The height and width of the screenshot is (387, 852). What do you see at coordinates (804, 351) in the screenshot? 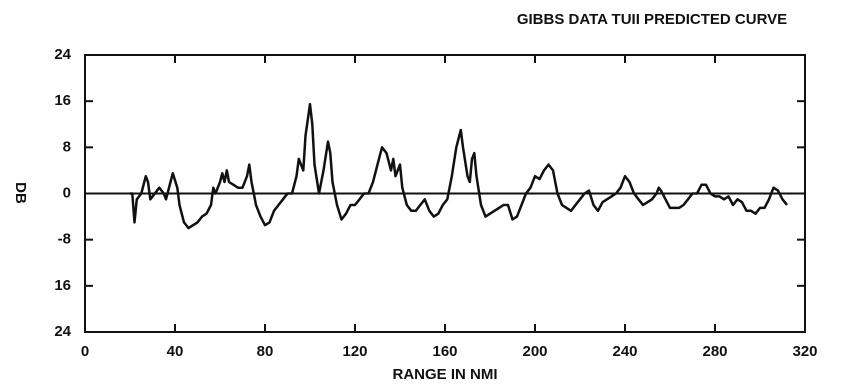
I see `x-tick-label: 320` at bounding box center [804, 351].